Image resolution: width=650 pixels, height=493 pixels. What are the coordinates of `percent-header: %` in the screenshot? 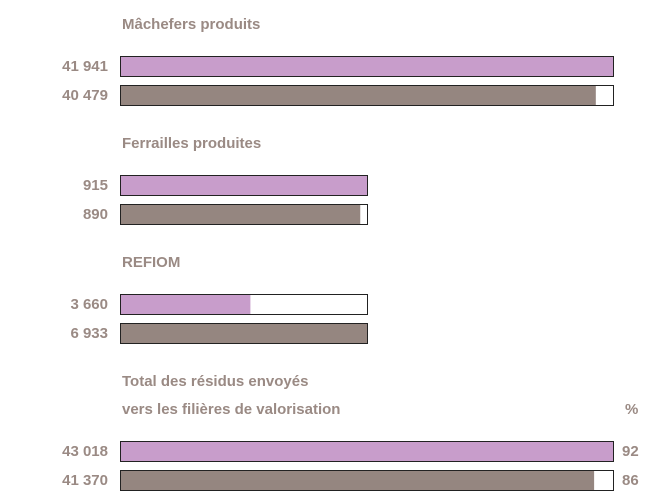 It's located at (631, 409).